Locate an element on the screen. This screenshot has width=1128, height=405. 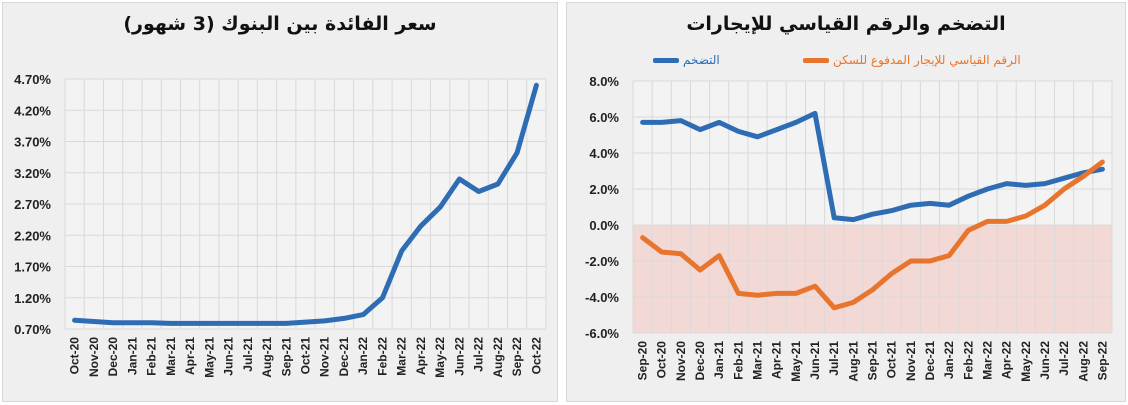
y-tick-label: 2.0% is located at coordinates (604, 189).